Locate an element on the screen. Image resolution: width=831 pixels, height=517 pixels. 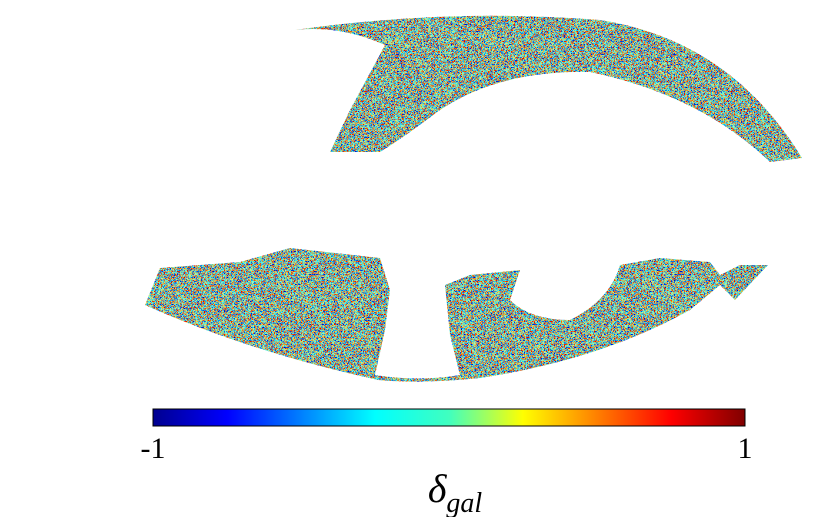
colorbar-tick-label: -1 is located at coordinates (153, 448).